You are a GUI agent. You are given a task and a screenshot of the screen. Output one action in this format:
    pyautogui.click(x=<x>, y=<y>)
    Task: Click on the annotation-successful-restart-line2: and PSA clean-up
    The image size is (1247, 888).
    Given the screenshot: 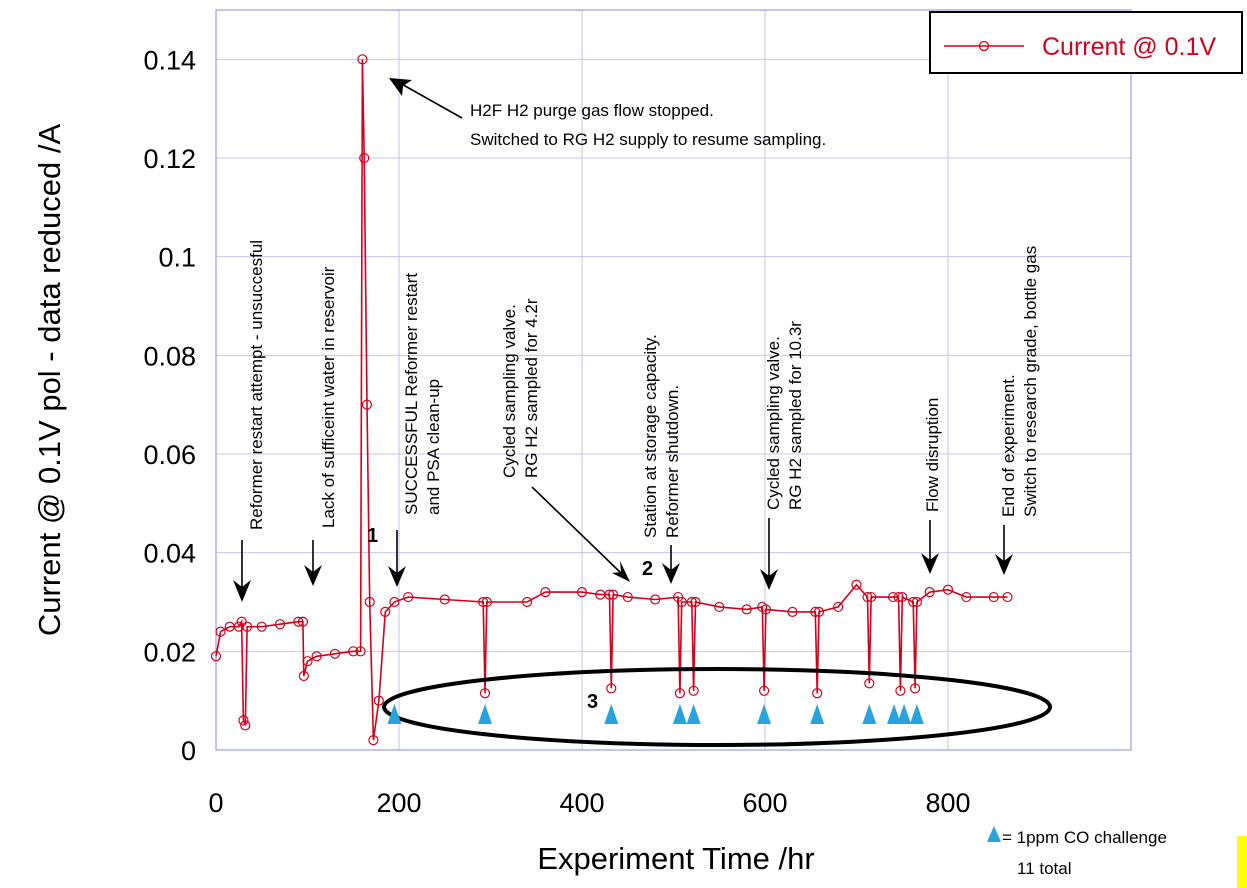 What is the action you would take?
    pyautogui.click(x=433, y=447)
    